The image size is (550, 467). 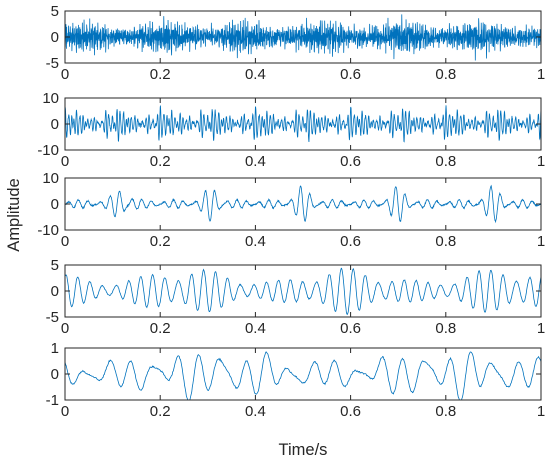 What do you see at coordinates (303, 450) in the screenshot?
I see `x-axis-title: Time/s` at bounding box center [303, 450].